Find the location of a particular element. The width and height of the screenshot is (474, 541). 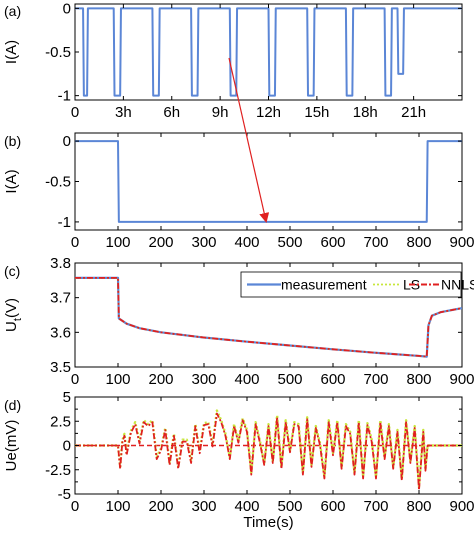

x-tick-label: 21h is located at coordinates (413, 112).